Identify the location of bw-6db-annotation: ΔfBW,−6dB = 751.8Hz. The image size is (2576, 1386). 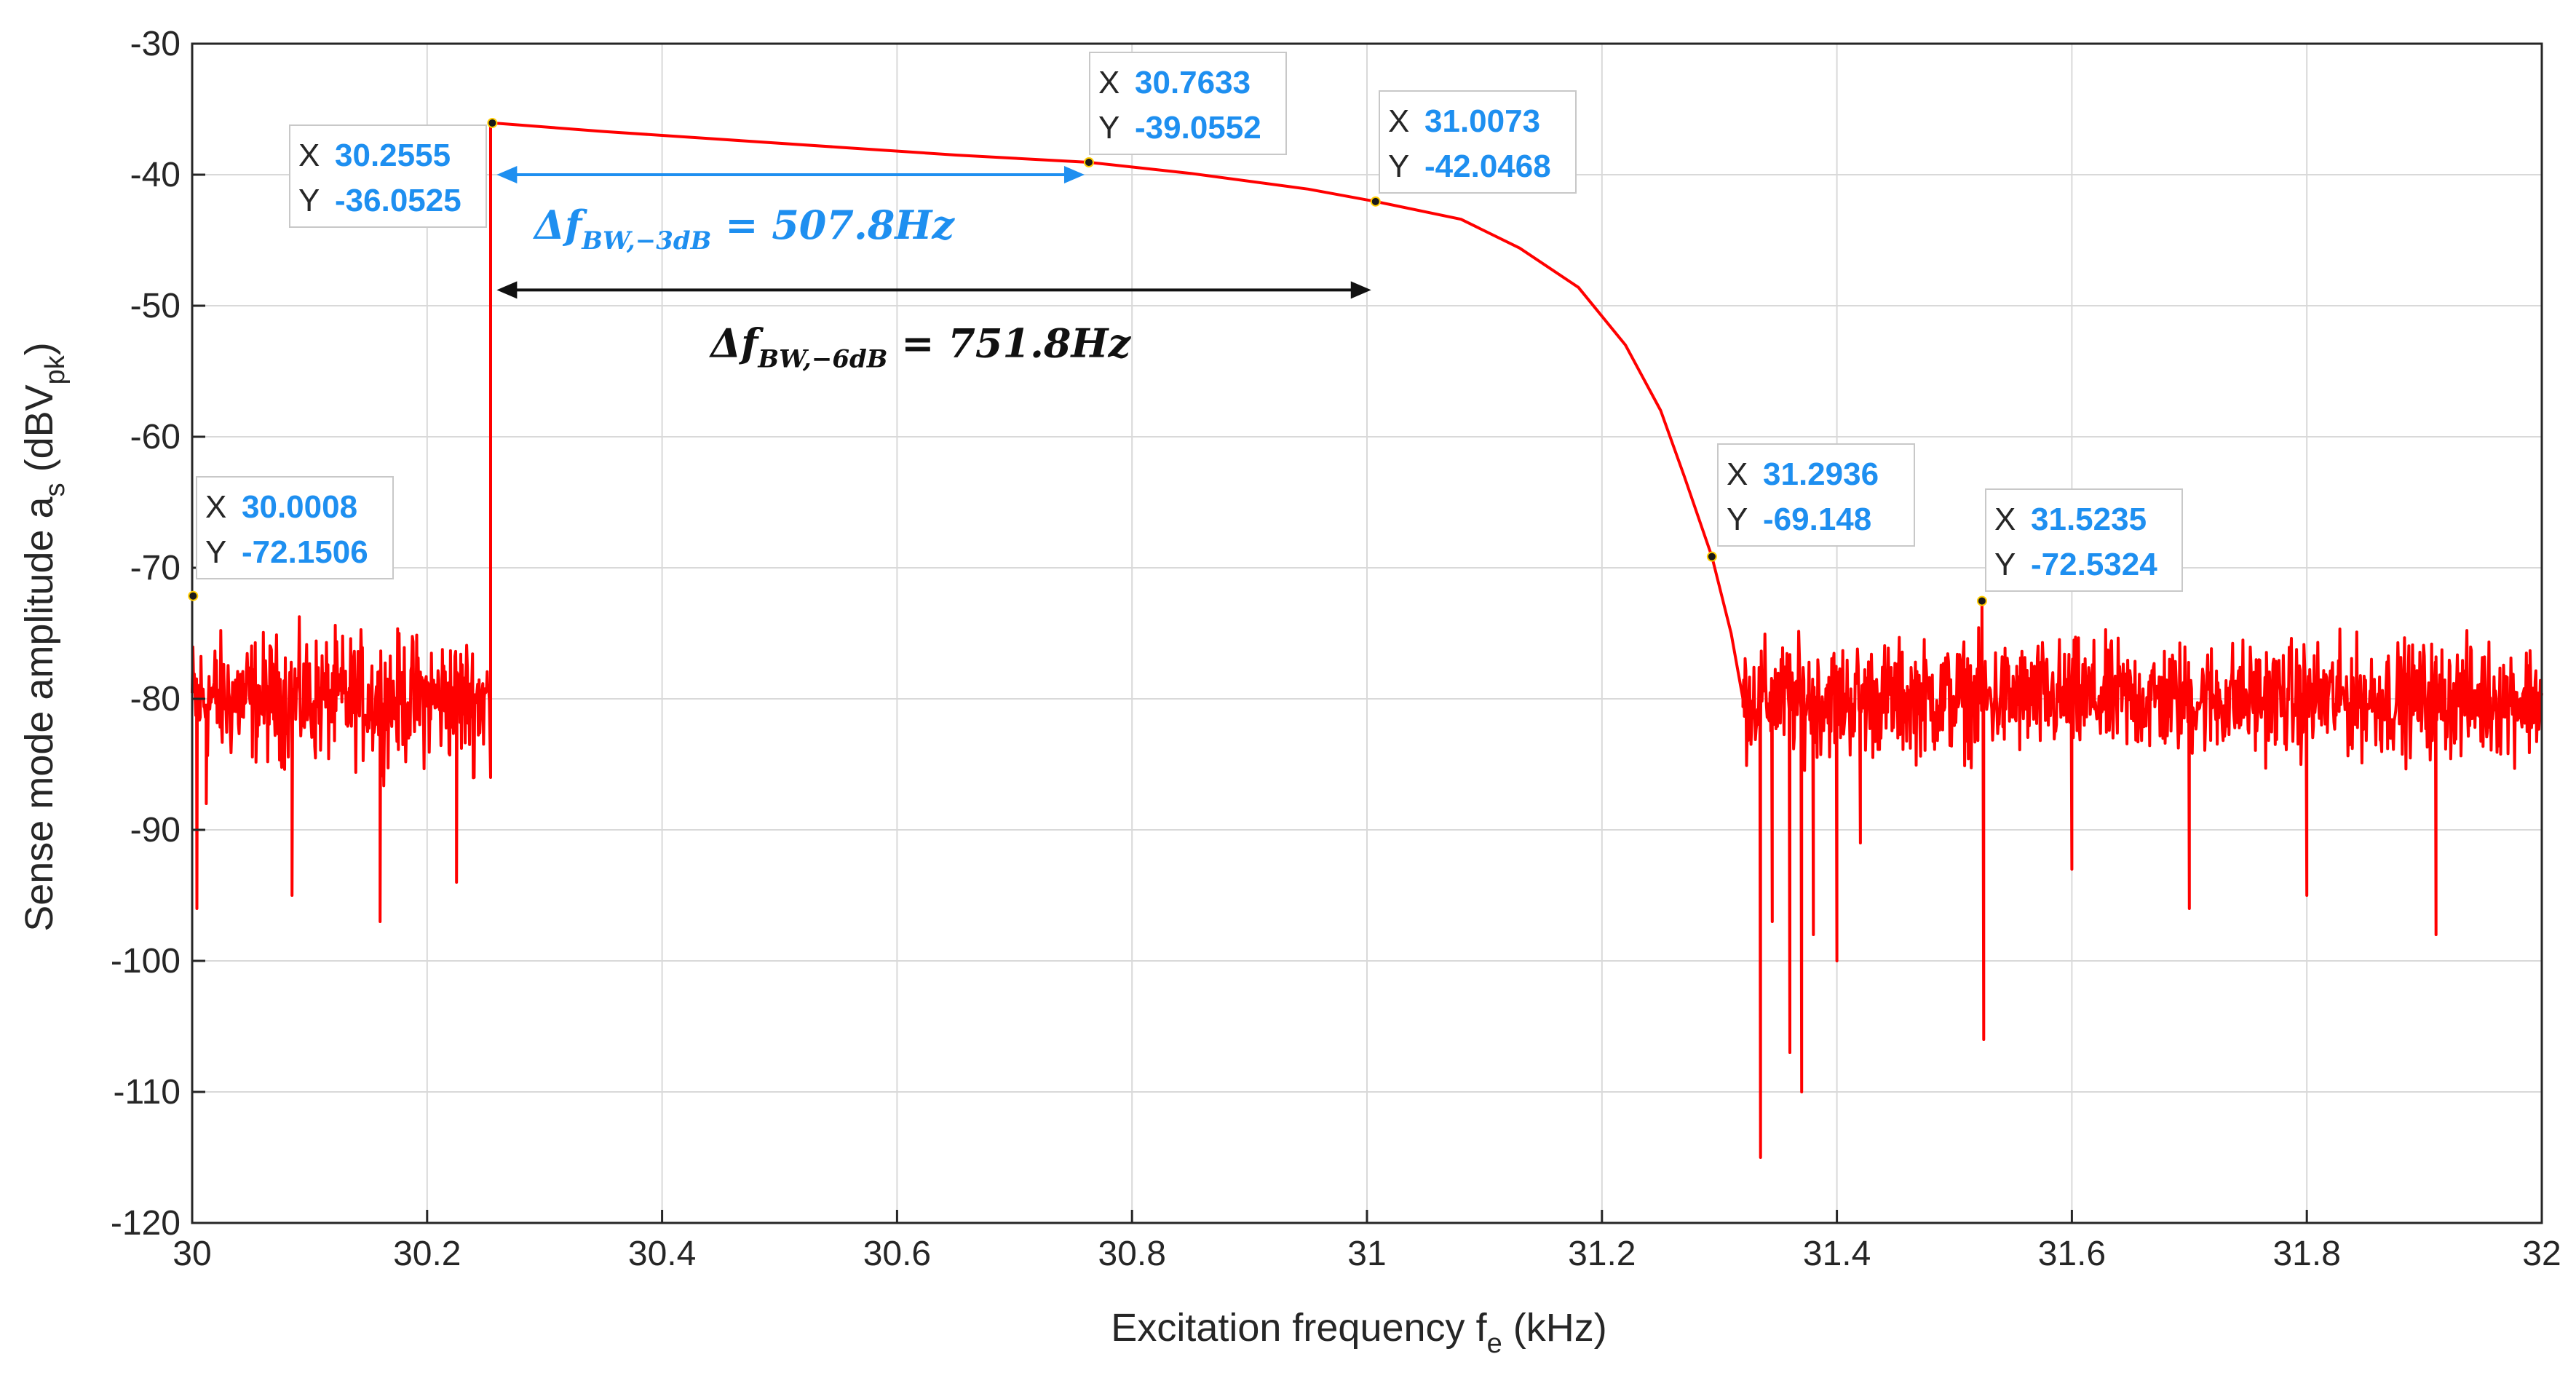
(933, 327).